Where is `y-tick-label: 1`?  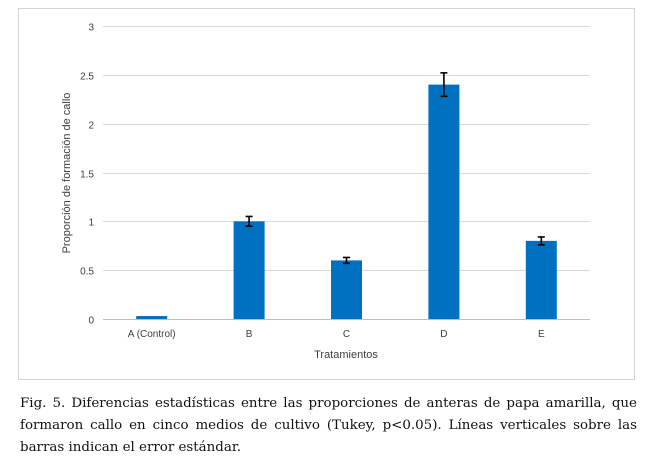
y-tick-label: 1 is located at coordinates (91, 223).